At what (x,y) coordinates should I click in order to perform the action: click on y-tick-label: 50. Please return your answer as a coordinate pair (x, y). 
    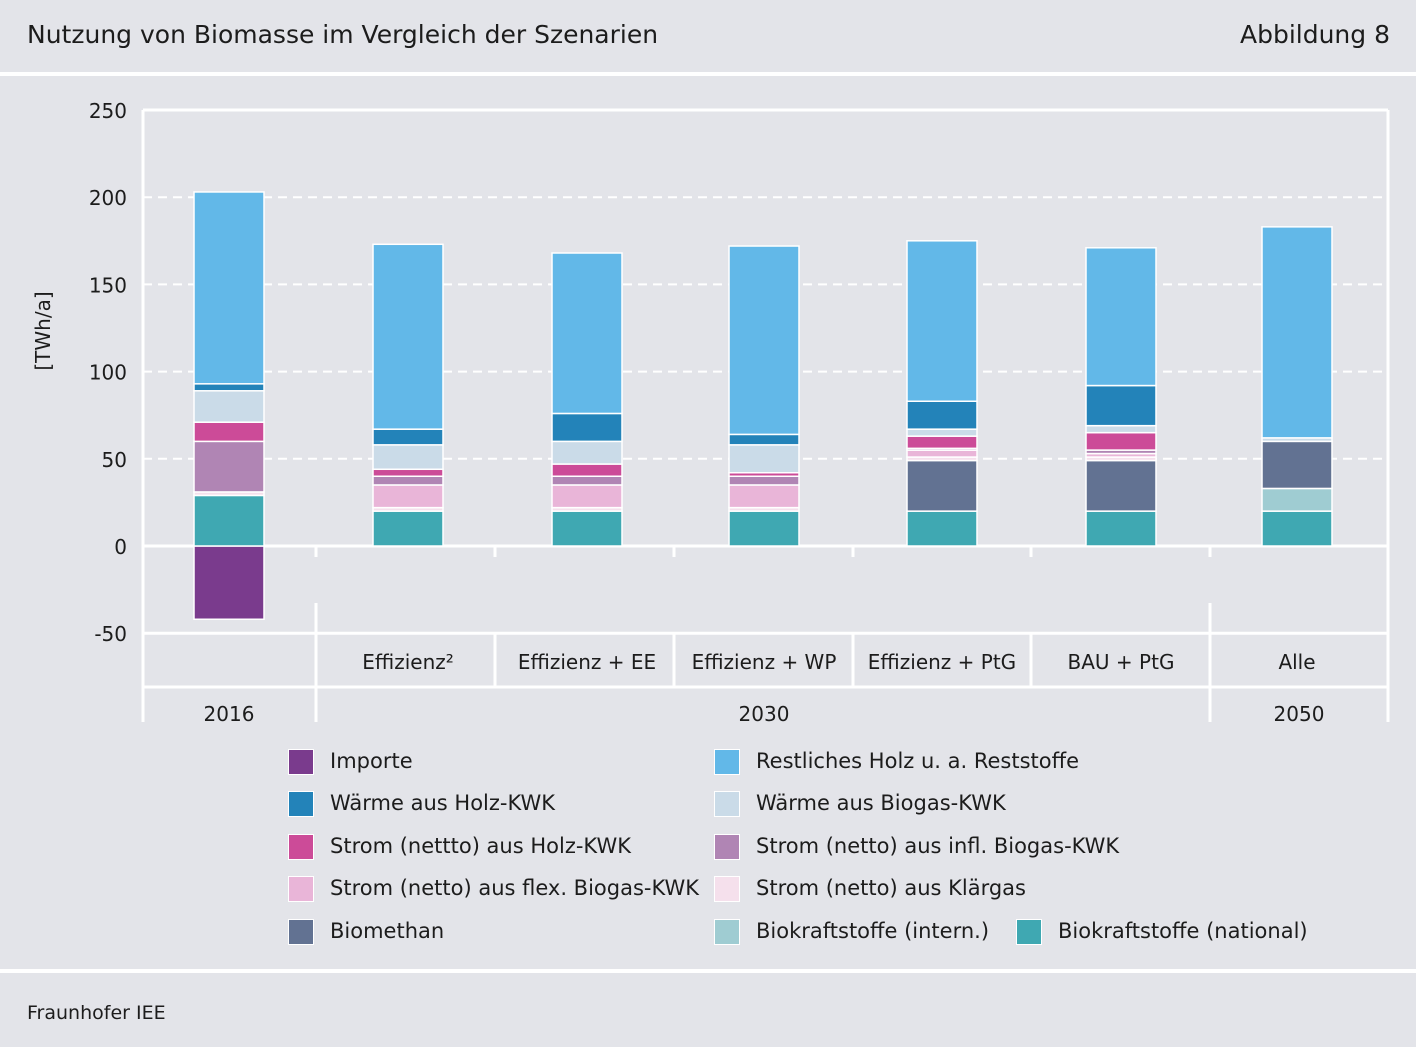
    Looking at the image, I should click on (114, 460).